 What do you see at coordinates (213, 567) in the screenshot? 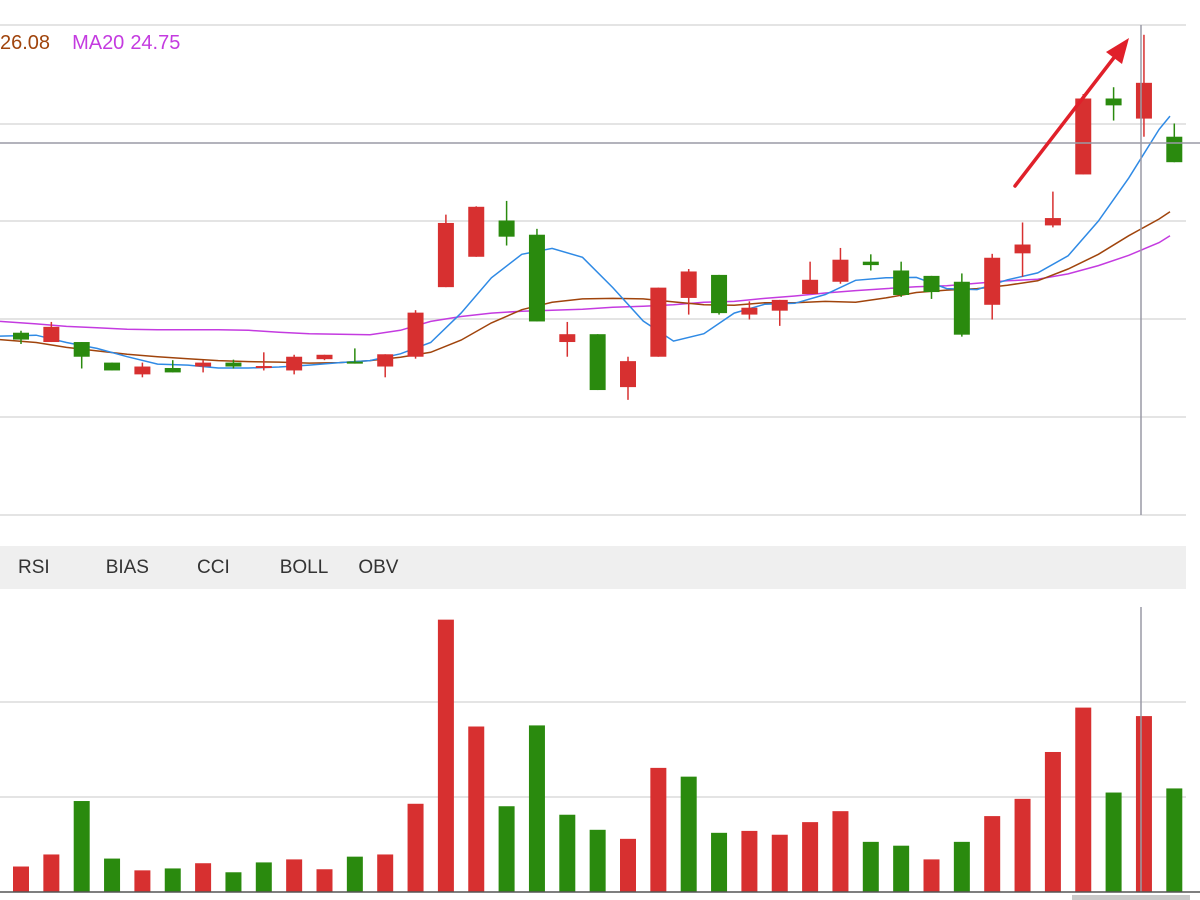
I see `tab-cci: CCI` at bounding box center [213, 567].